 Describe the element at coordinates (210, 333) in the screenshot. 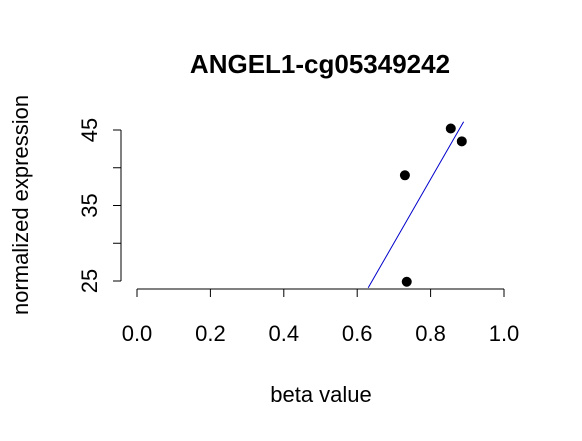

I see `x-tick-label: 0.2` at that location.